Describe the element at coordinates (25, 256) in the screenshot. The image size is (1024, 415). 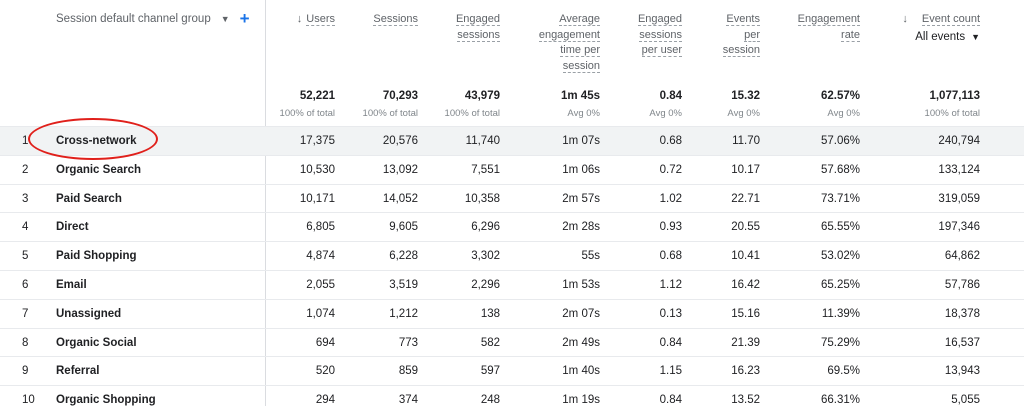
I see `row-index: 5` at that location.